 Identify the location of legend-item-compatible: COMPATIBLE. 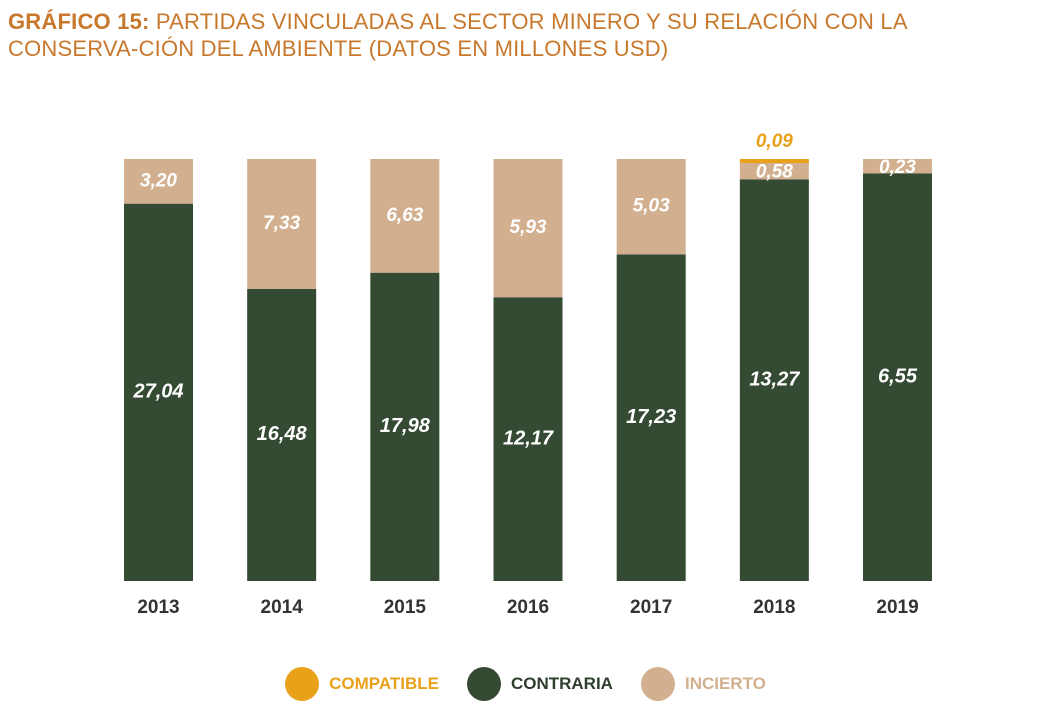
(362, 684).